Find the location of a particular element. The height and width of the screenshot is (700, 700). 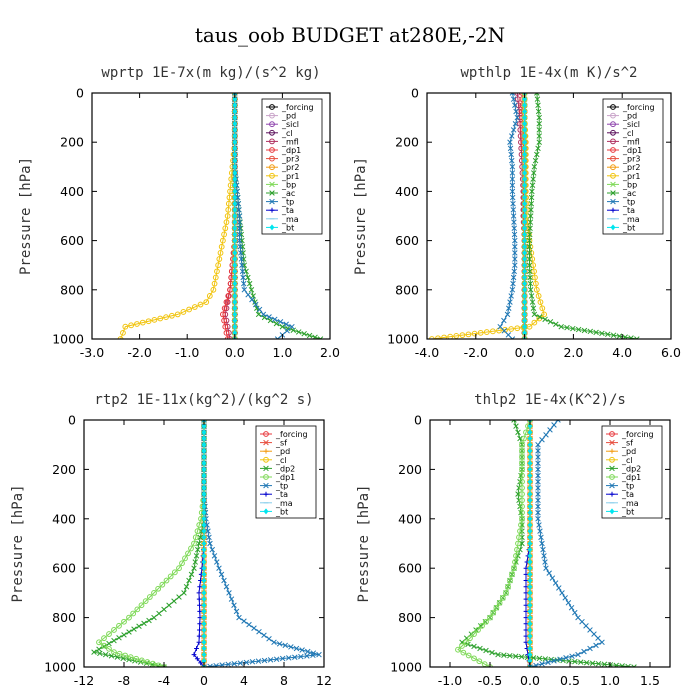

x-tick-label: 0 is located at coordinates (204, 680).